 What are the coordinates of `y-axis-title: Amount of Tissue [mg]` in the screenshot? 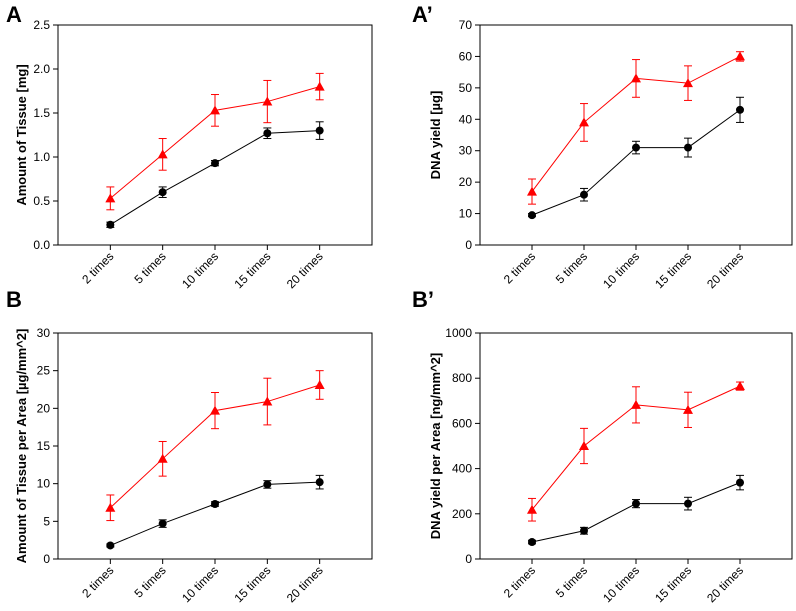 It's located at (21, 134).